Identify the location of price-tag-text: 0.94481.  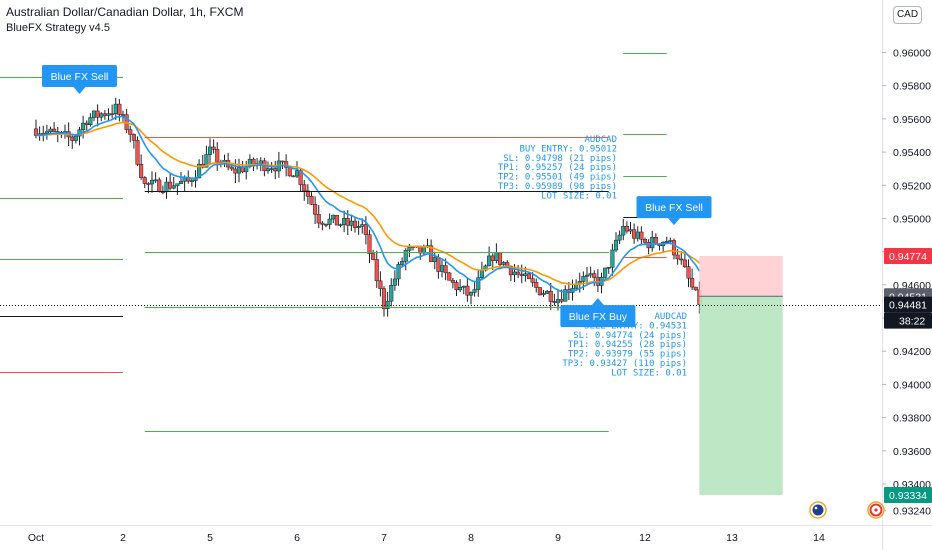
(908, 306).